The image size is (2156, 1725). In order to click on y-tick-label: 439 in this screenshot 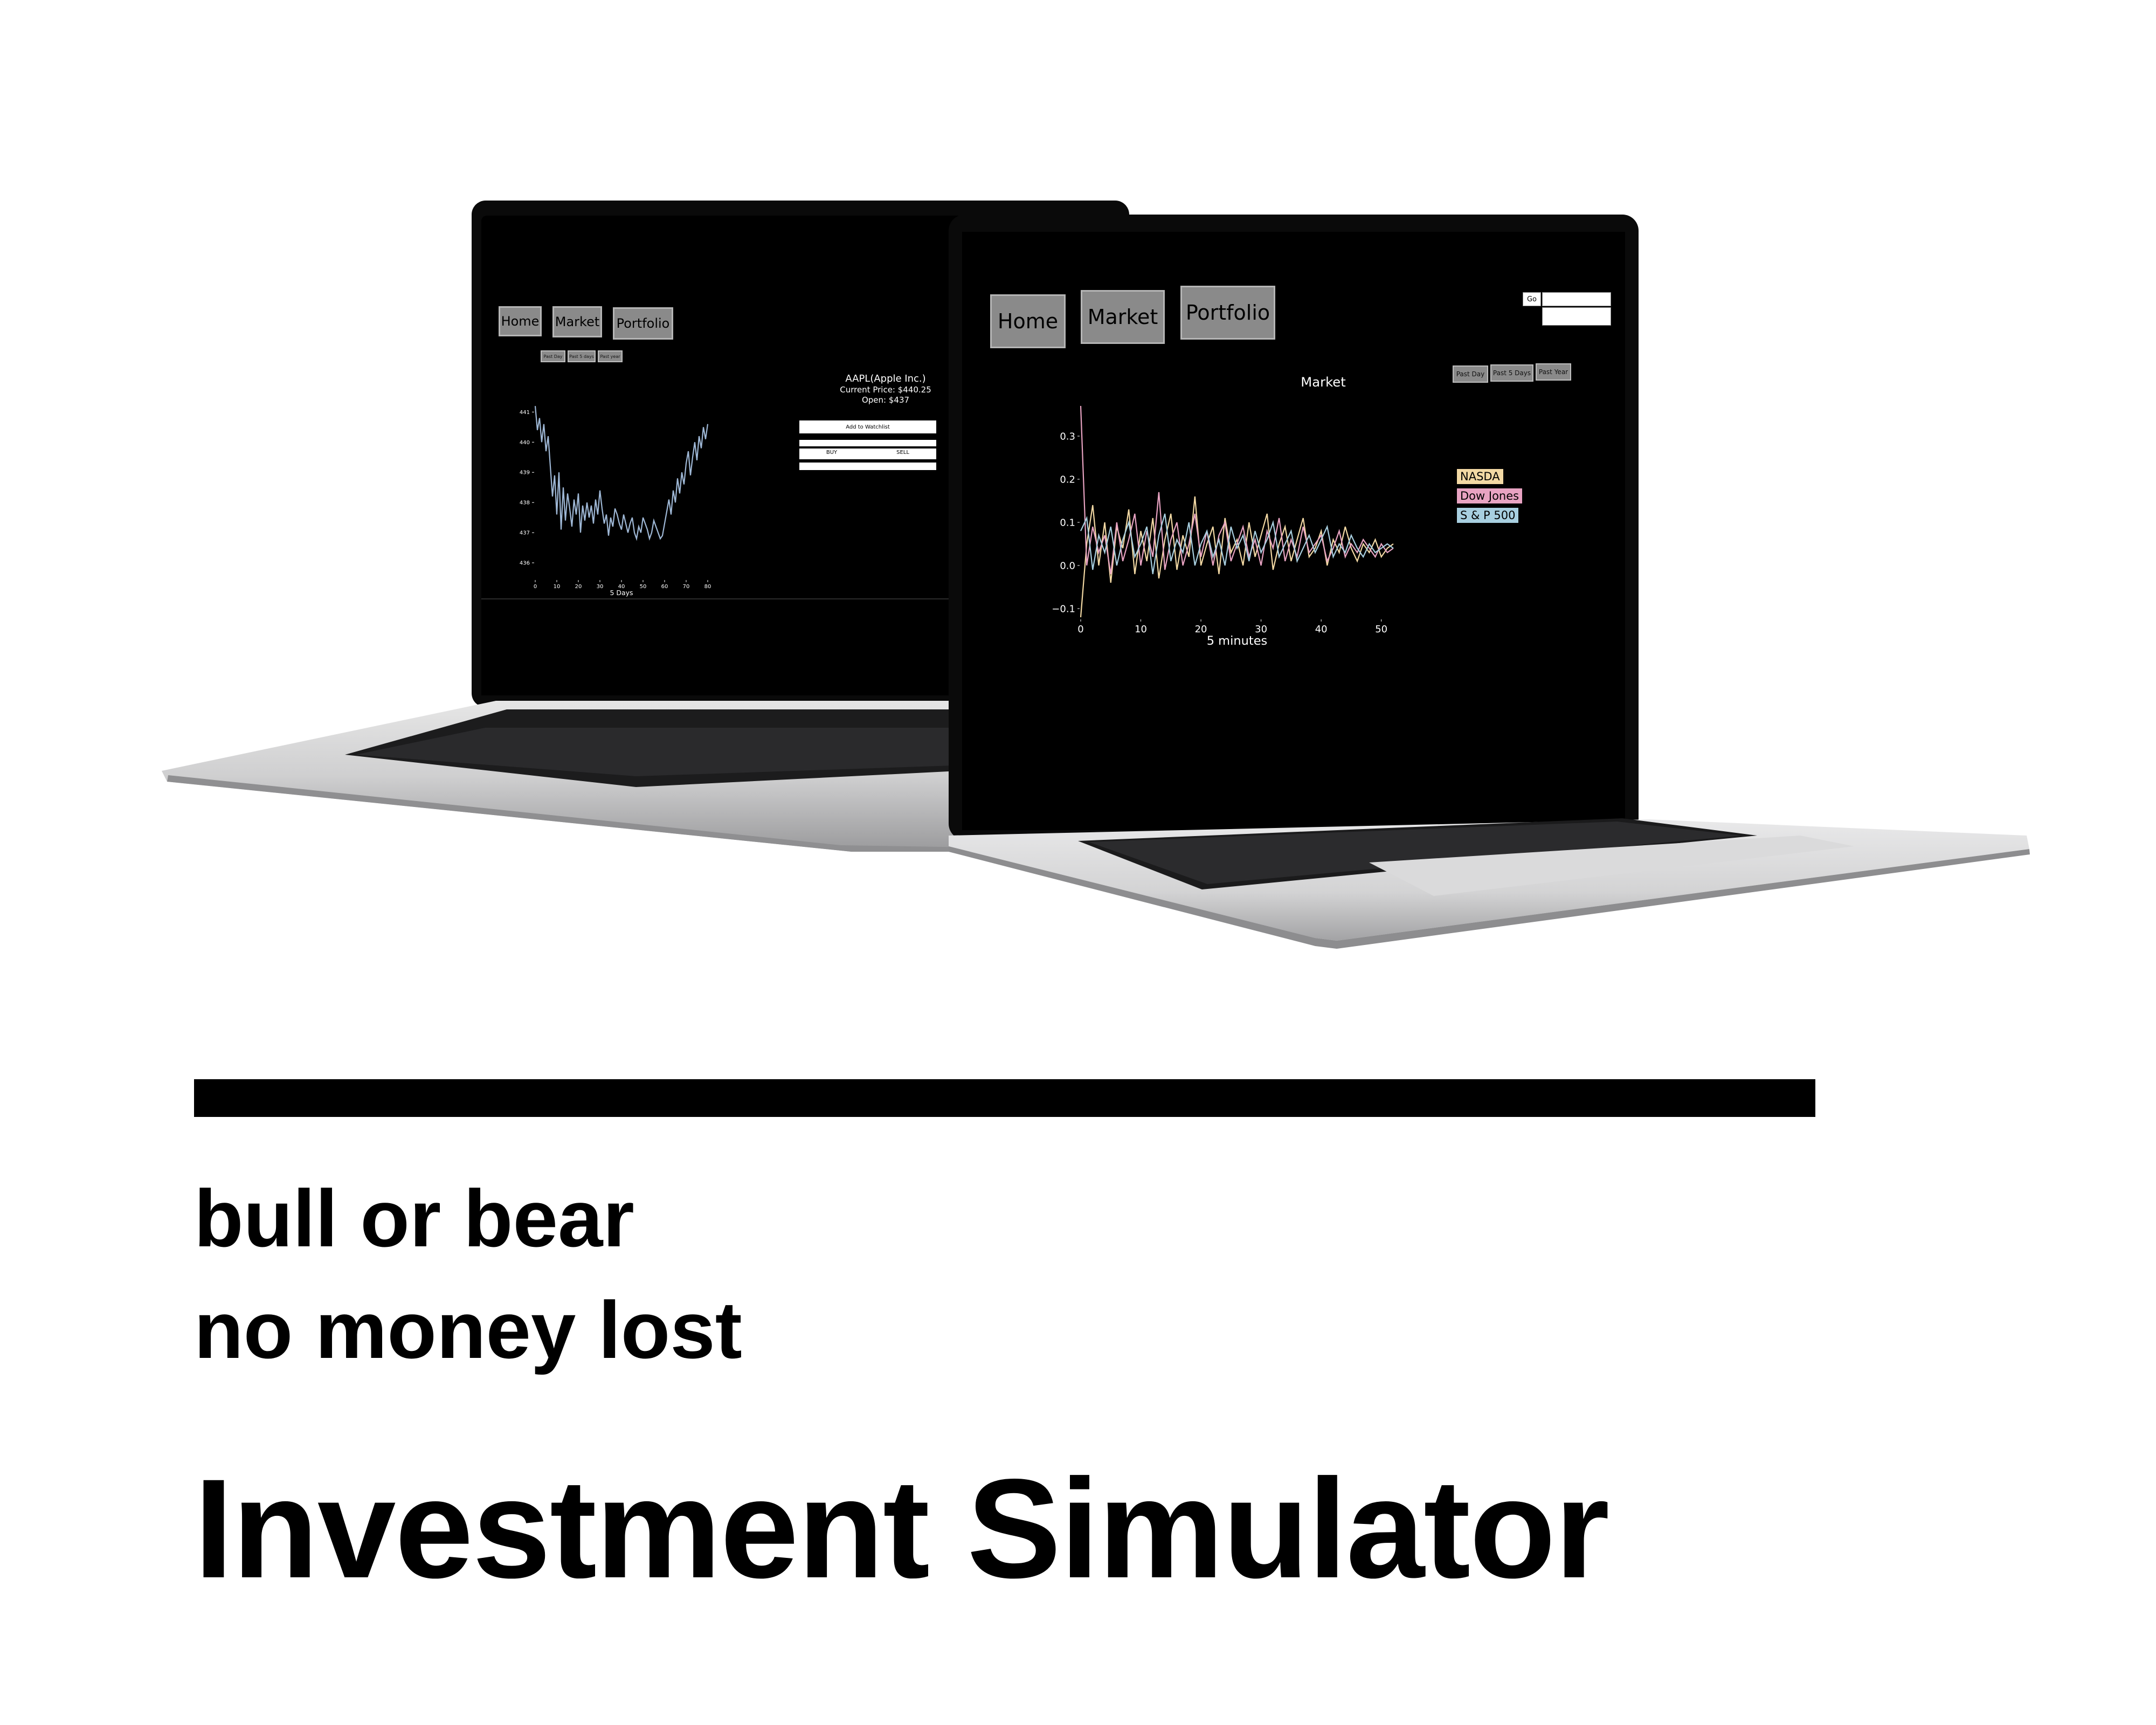, I will do `click(525, 473)`.